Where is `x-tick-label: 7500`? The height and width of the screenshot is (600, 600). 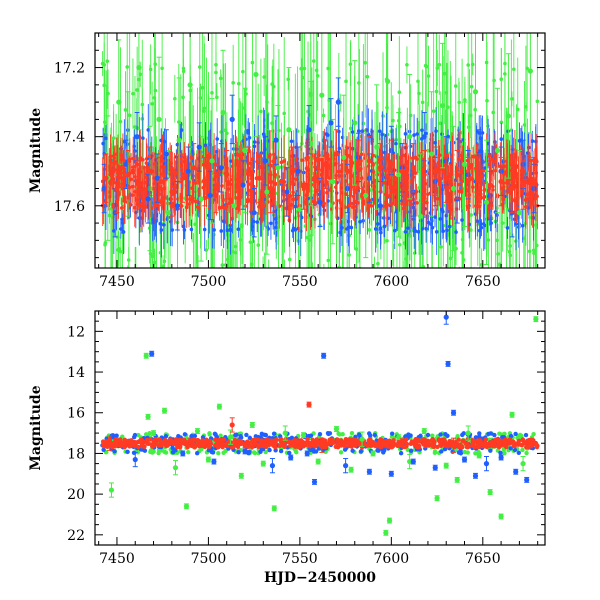
x-tick-label: 7500 is located at coordinates (209, 282).